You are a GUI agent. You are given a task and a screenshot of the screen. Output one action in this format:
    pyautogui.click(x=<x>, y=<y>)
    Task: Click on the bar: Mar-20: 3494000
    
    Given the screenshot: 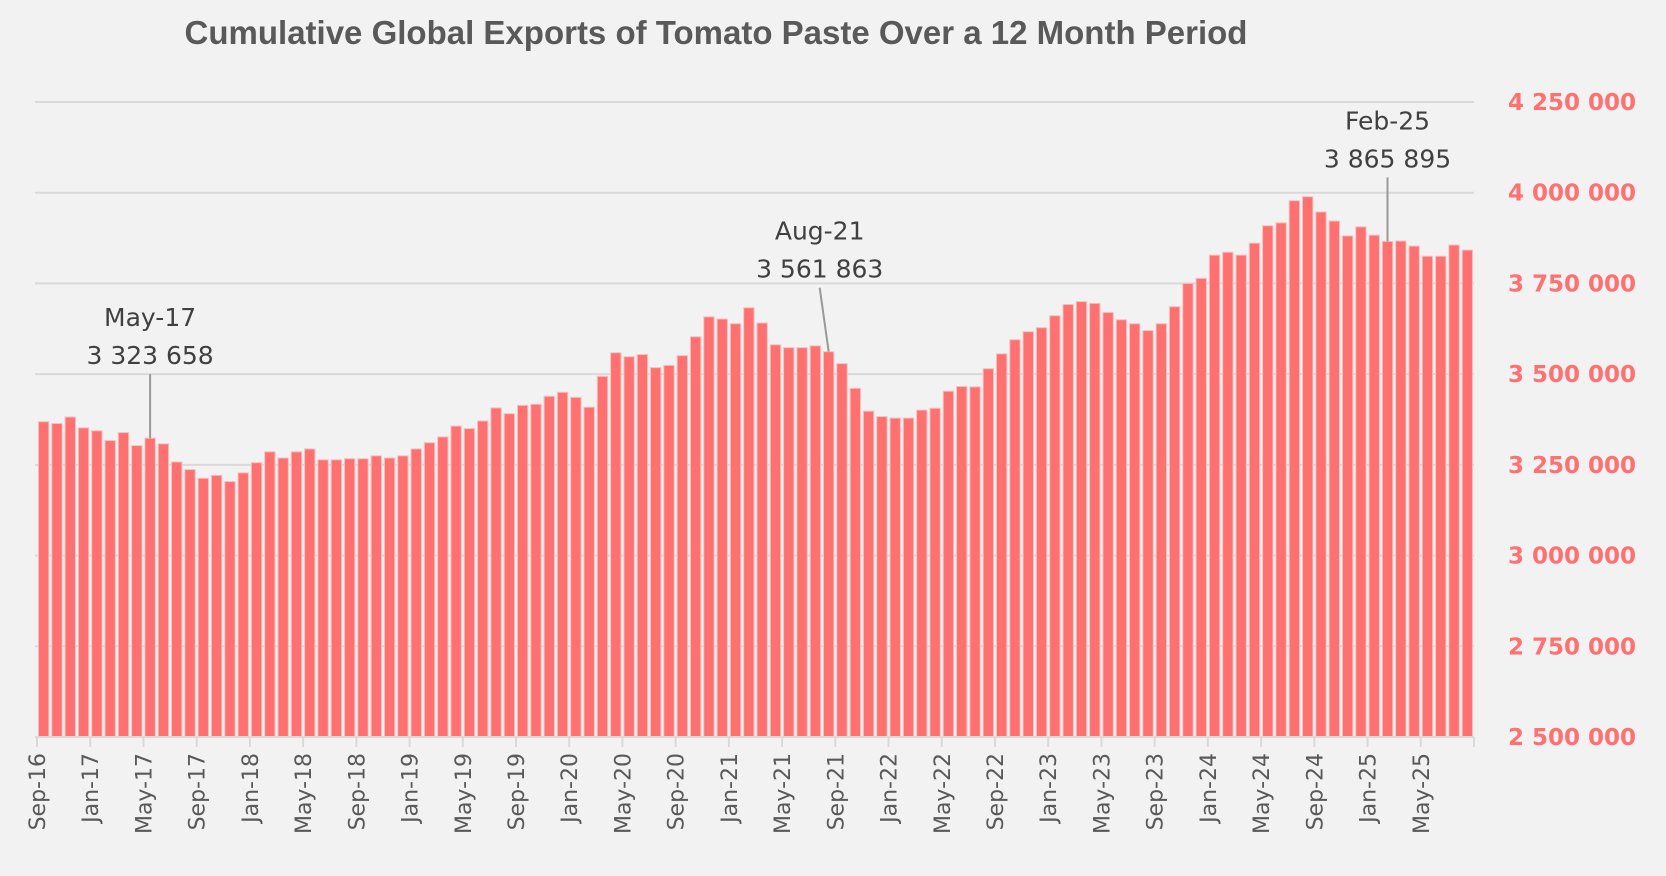 What is the action you would take?
    pyautogui.click(x=602, y=556)
    